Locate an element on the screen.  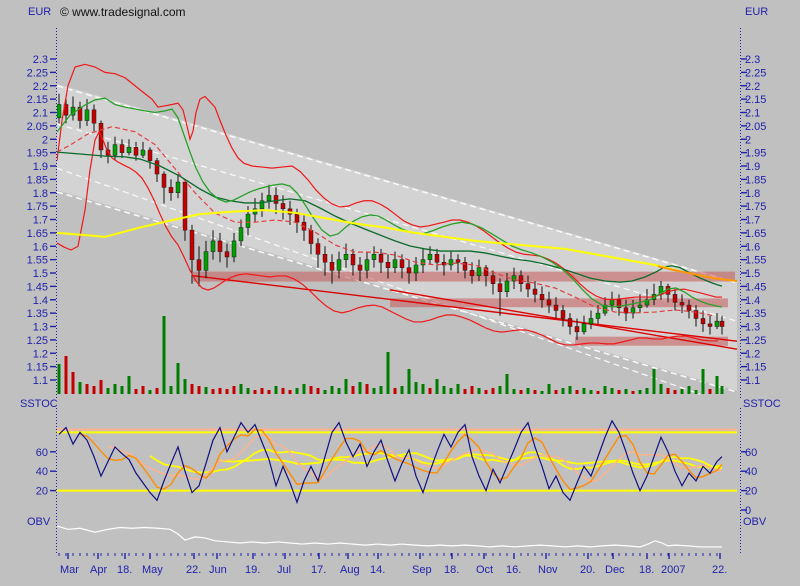
svg-text: 16. is located at coordinates (513, 570).